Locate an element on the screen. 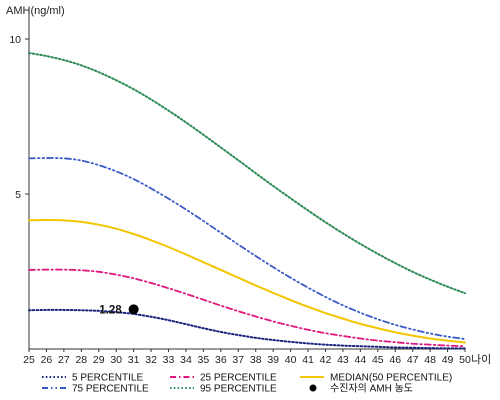 Image resolution: width=500 pixels, height=400 pixels. x-tick-label: 42 is located at coordinates (326, 360).